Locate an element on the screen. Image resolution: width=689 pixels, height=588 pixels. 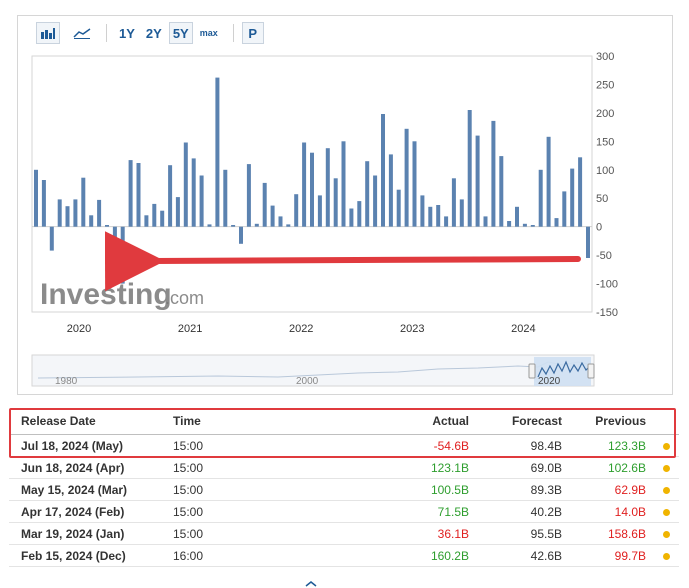
watermark-suffix: .com is located at coordinates (184, 298).